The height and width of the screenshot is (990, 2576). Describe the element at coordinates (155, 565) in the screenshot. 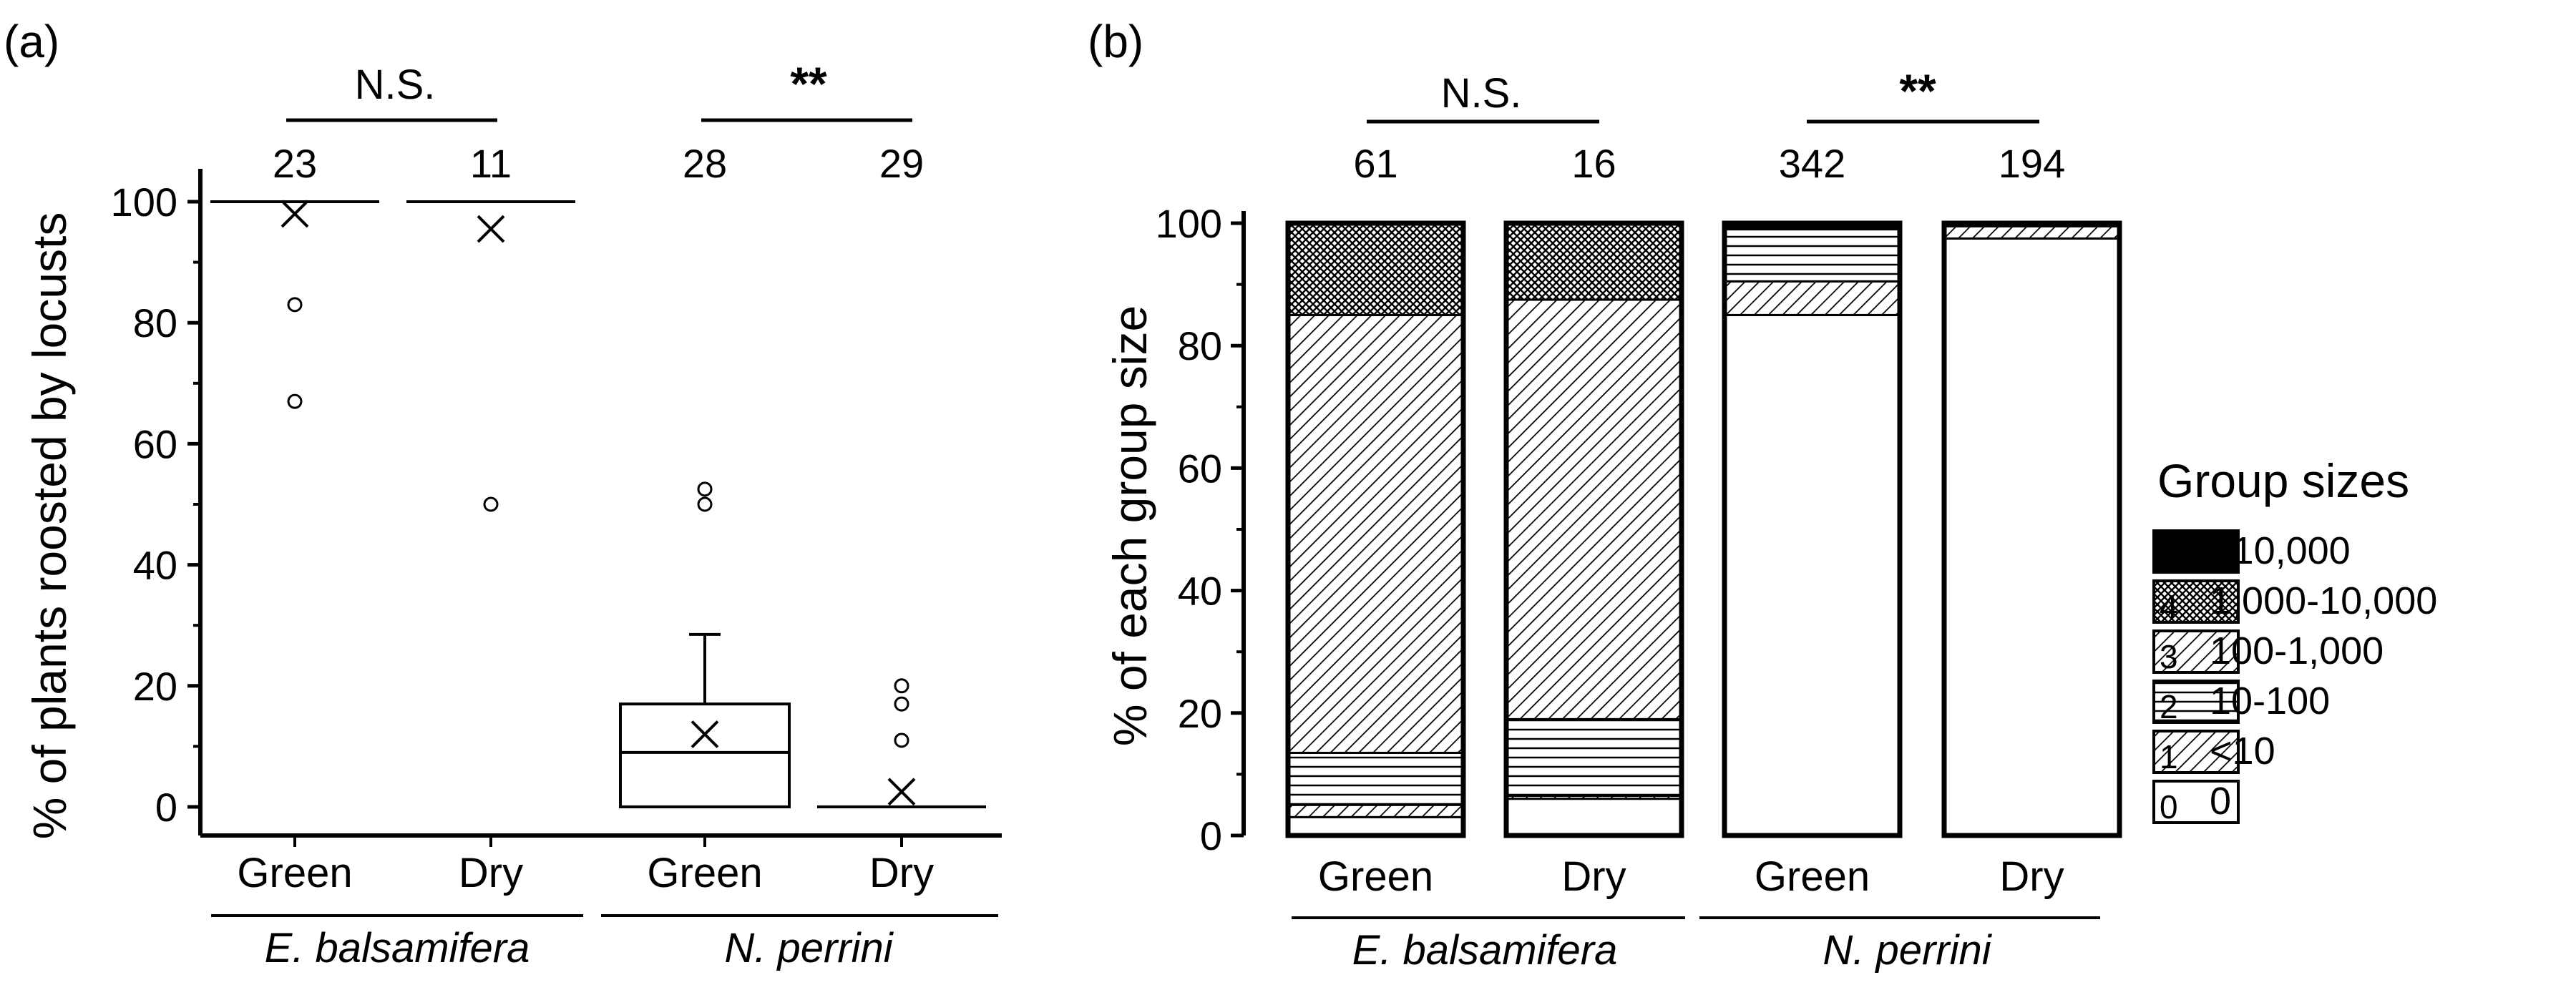

I see `panel-a-y-tick-label: 40` at that location.